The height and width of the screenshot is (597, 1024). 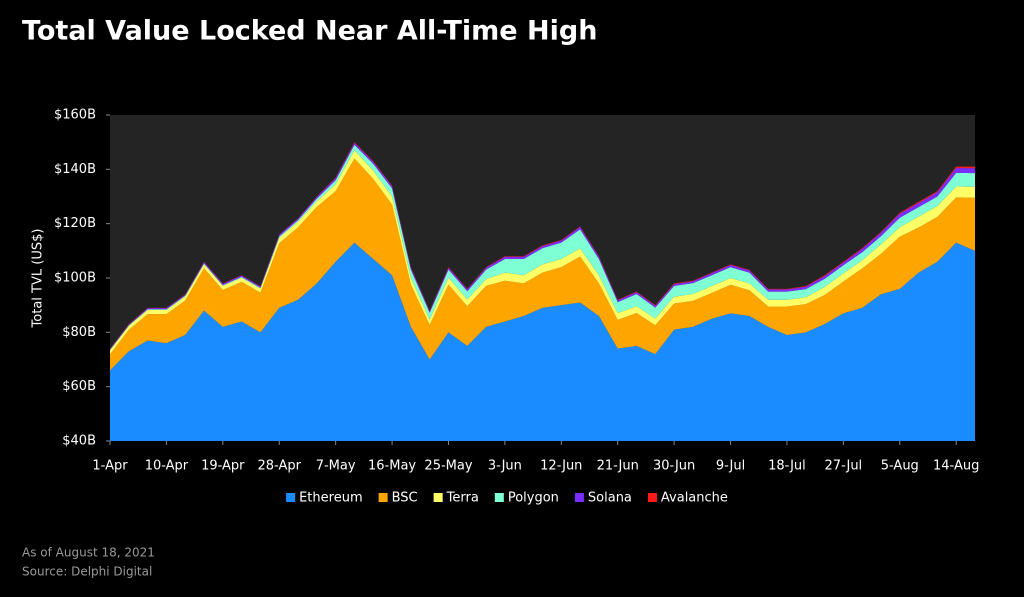 What do you see at coordinates (79, 441) in the screenshot?
I see `y-tick-label: $40B` at bounding box center [79, 441].